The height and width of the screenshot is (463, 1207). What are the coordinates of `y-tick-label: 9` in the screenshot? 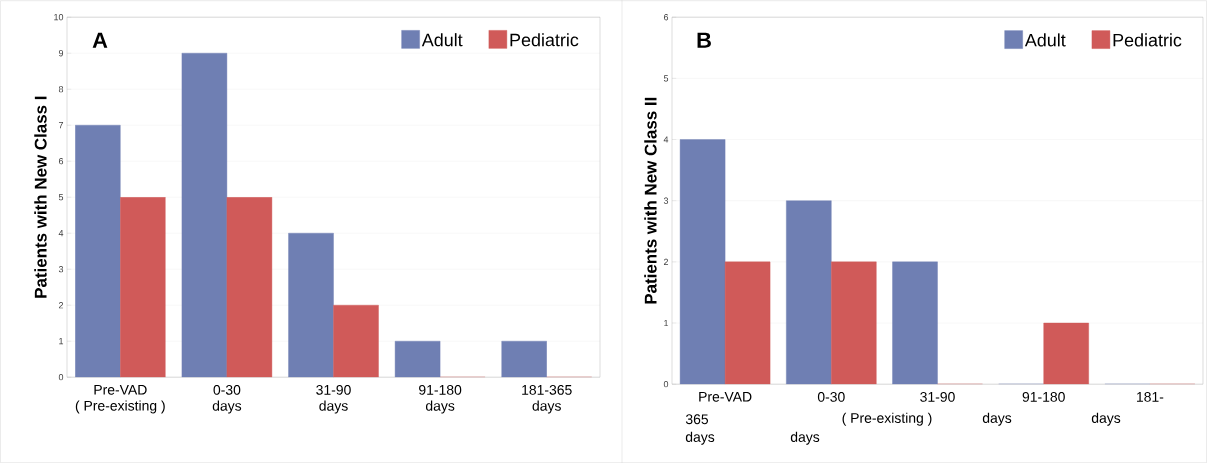 It's located at (61, 53).